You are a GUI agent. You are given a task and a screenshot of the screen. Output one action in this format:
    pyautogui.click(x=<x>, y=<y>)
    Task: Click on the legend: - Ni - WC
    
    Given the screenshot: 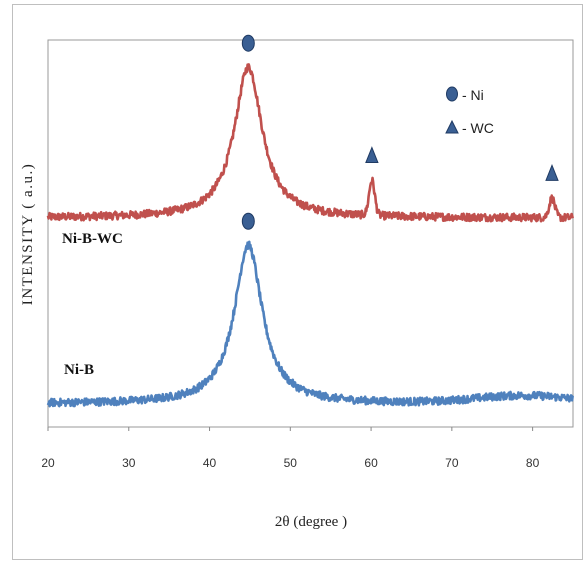 What is the action you would take?
    pyautogui.click(x=469, y=111)
    